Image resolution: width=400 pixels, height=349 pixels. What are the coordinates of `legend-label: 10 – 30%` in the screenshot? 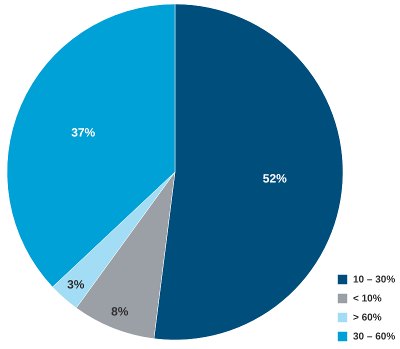 It's located at (374, 280).